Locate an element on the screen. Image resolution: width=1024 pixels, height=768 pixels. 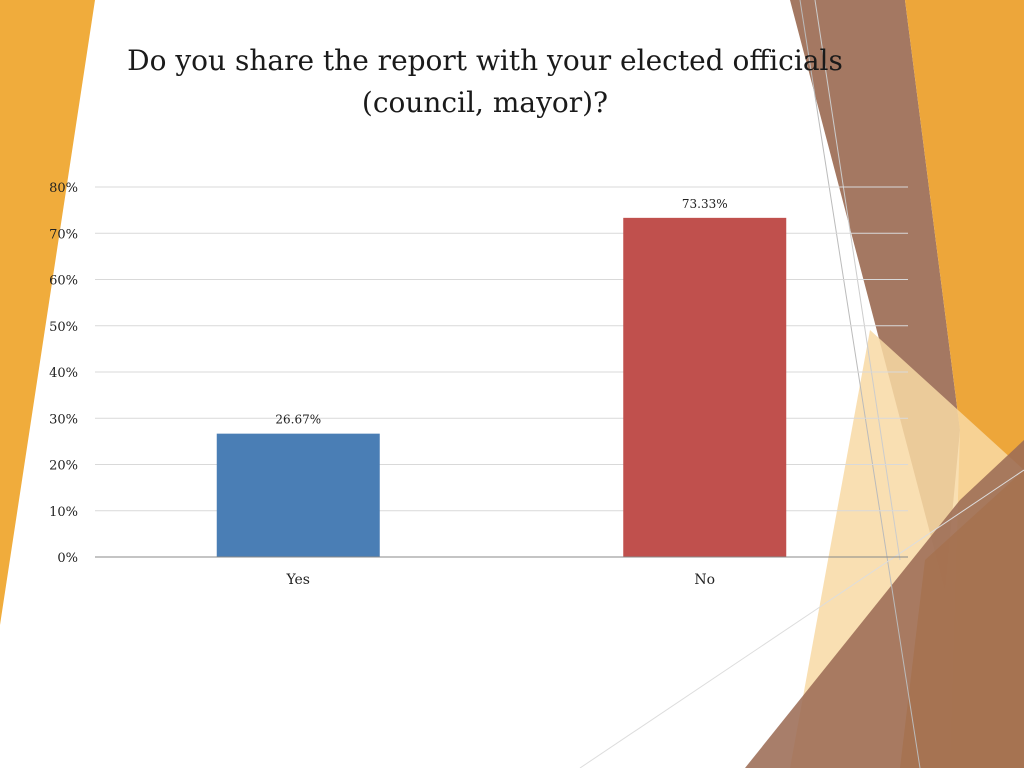
bar-yes is located at coordinates (298, 495).